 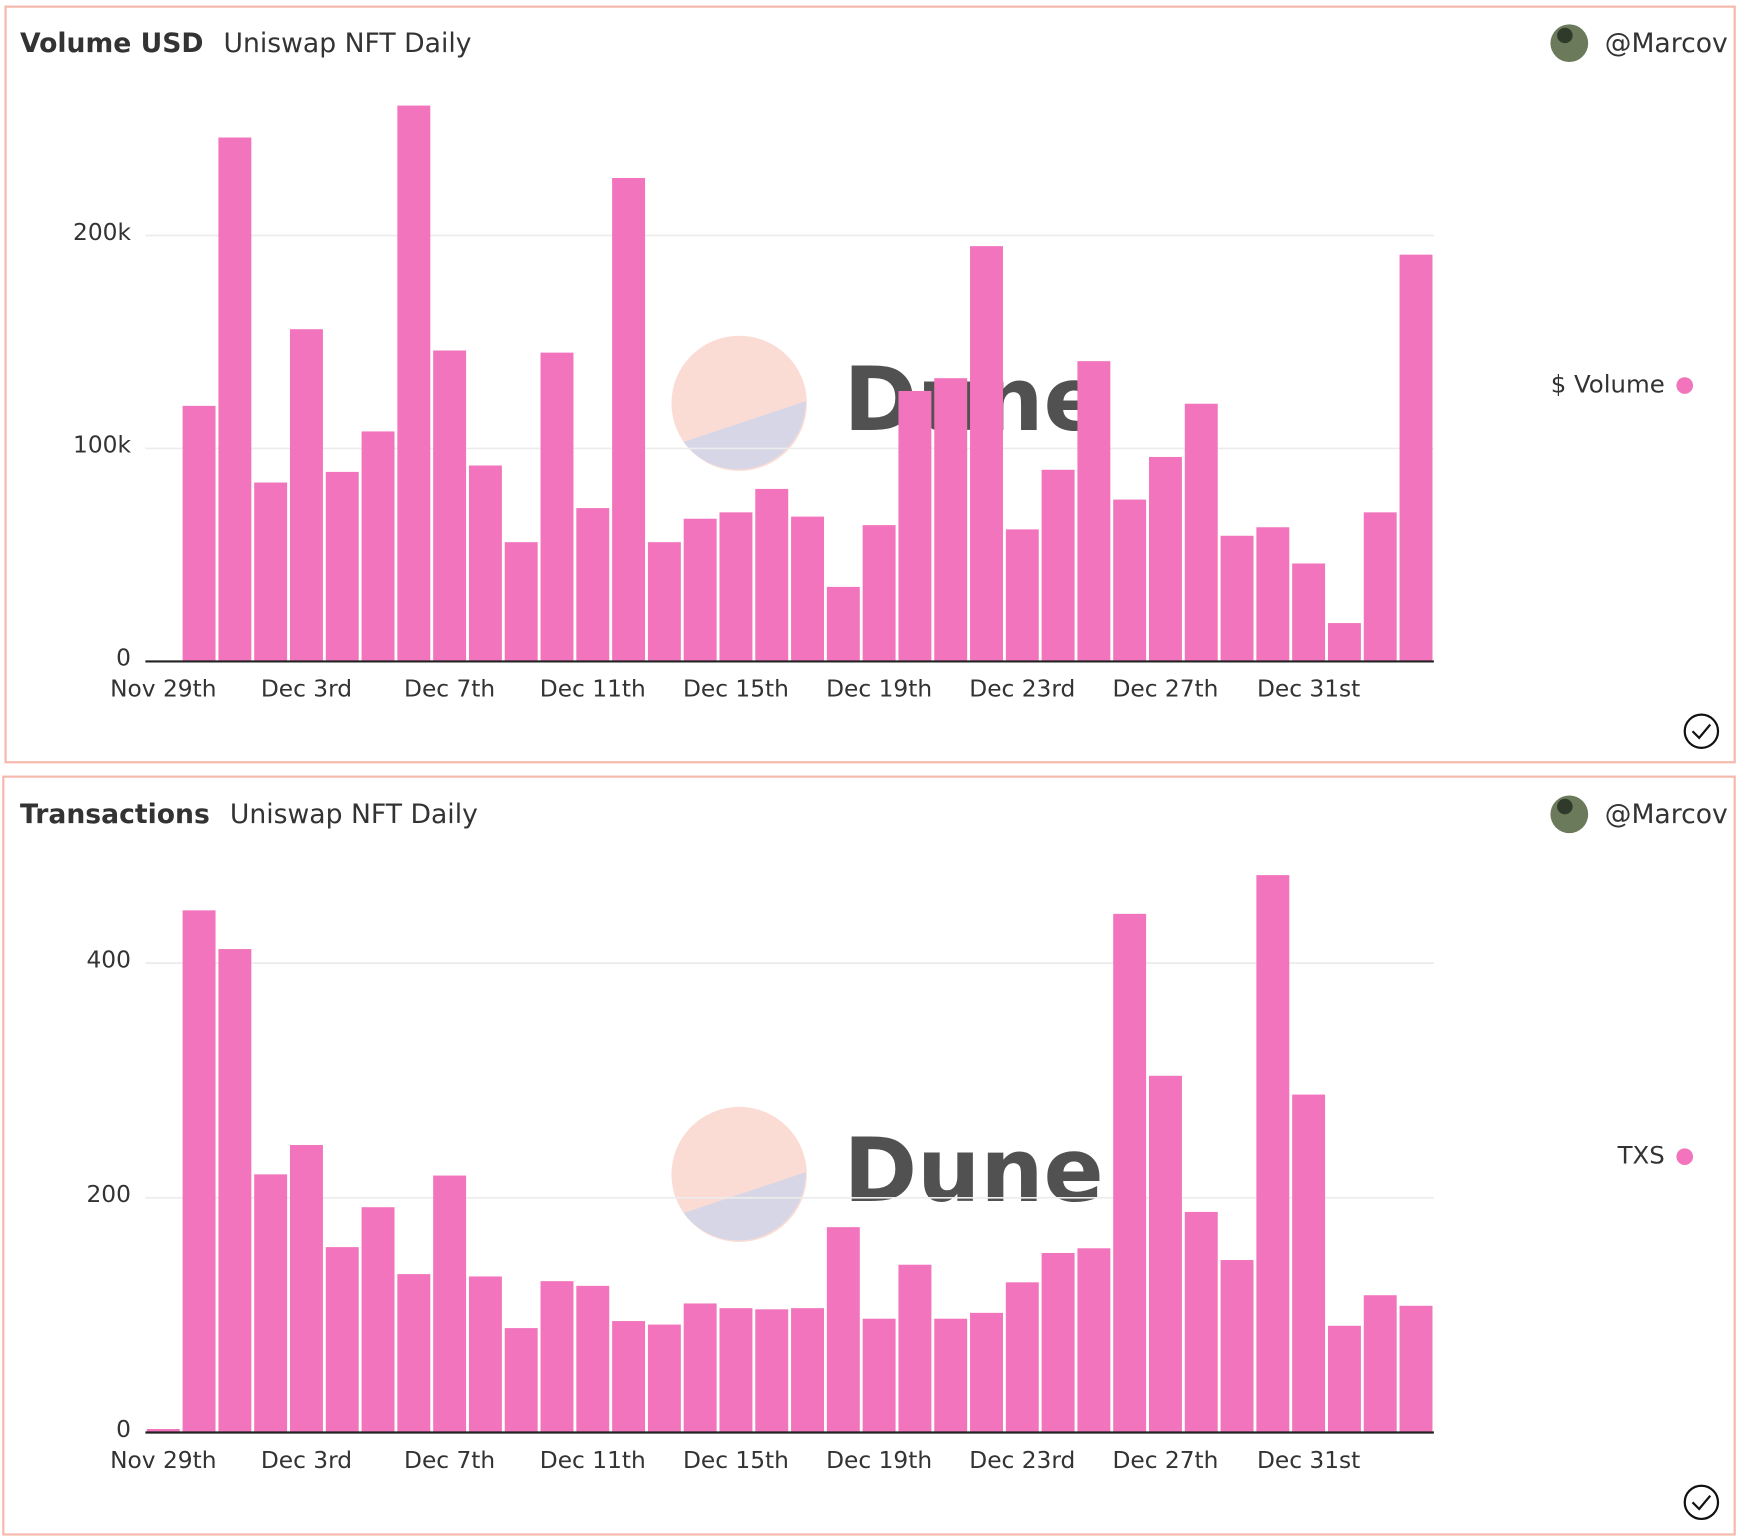 What do you see at coordinates (879, 1460) in the screenshot?
I see `x-tick-label: Dec 19th` at bounding box center [879, 1460].